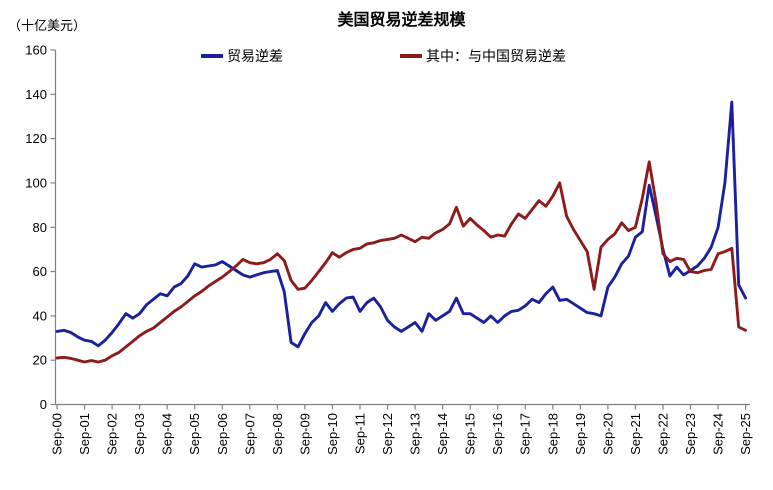 Image resolution: width=773 pixels, height=490 pixels. What do you see at coordinates (43, 404) in the screenshot?
I see `y-tick-label: 0` at bounding box center [43, 404].